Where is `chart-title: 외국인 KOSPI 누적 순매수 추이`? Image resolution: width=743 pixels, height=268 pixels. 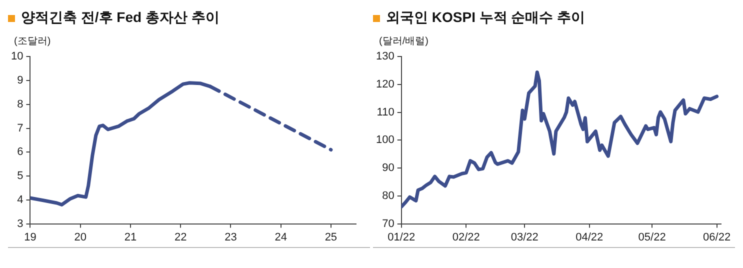 chart-title: 외국인 KOSPI 누적 순매수 추이 is located at coordinates (486, 18).